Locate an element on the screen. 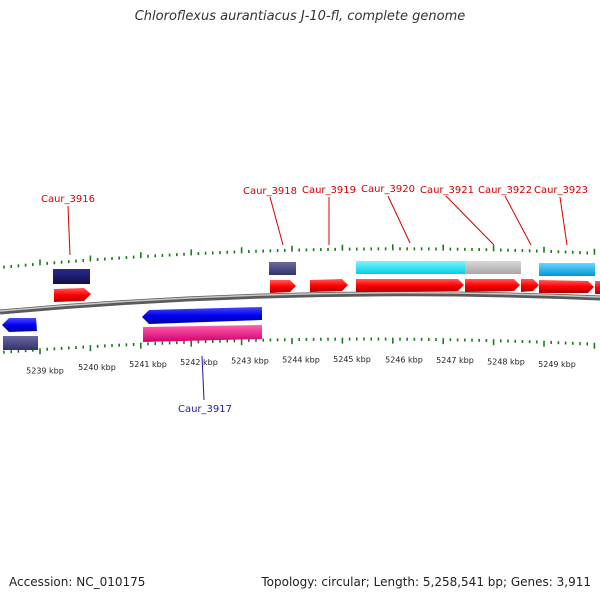 The width and height of the screenshot is (600, 600). scale-label: 5248 kbp is located at coordinates (506, 362).